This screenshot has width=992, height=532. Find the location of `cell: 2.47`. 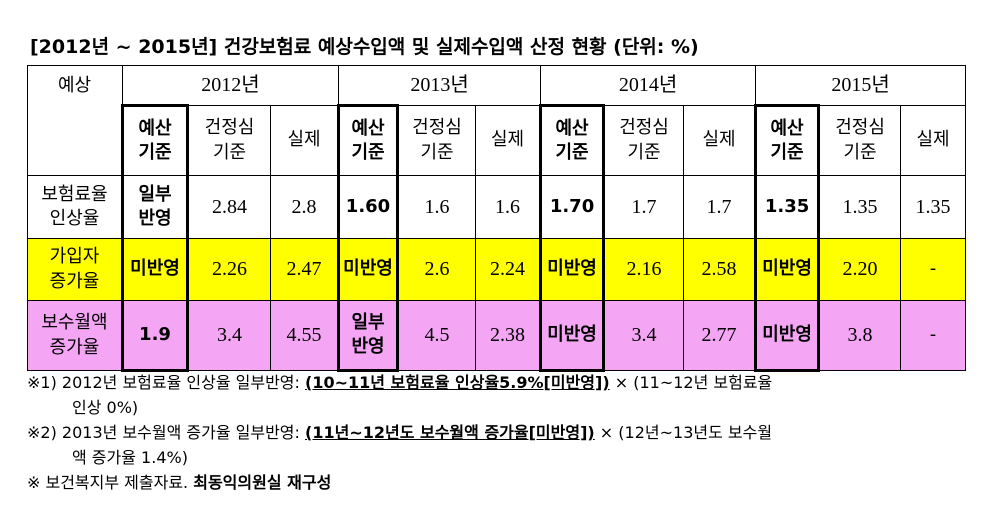

cell: 2.47 is located at coordinates (304, 269).